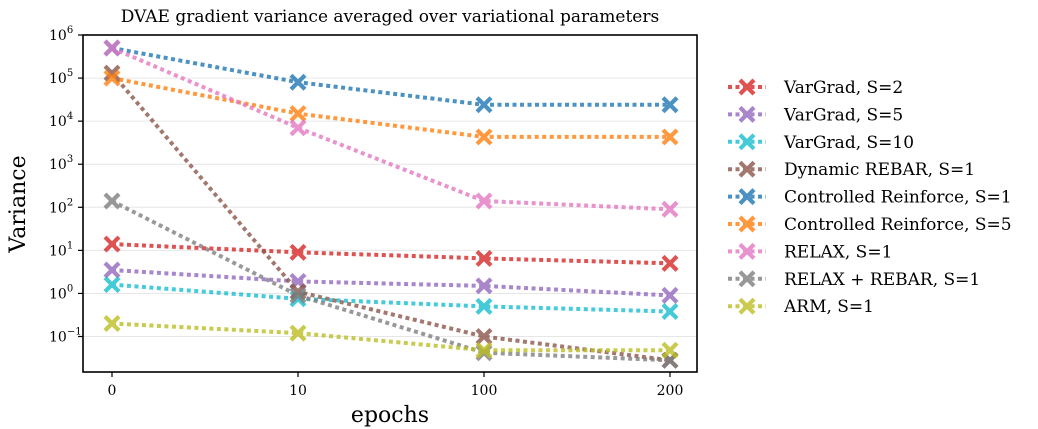  I want to click on x-tick-label: 100, so click(484, 391).